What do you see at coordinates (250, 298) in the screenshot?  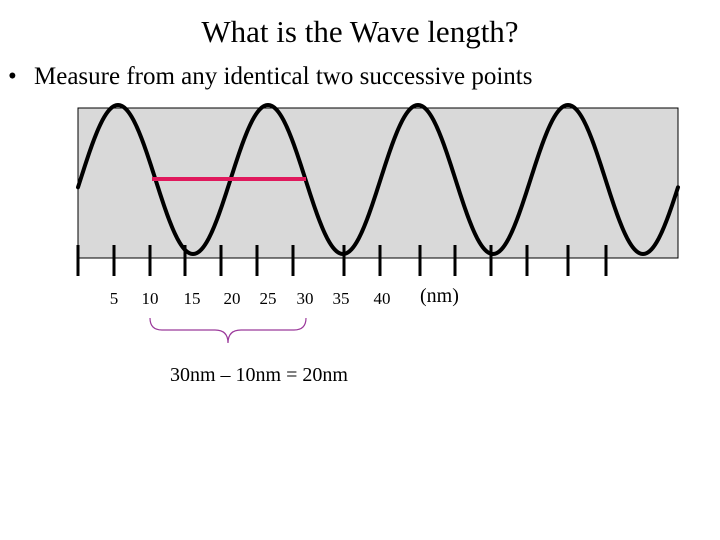 I see `axis-tick-labels: 5 10 15 20 25 30 35 40` at bounding box center [250, 298].